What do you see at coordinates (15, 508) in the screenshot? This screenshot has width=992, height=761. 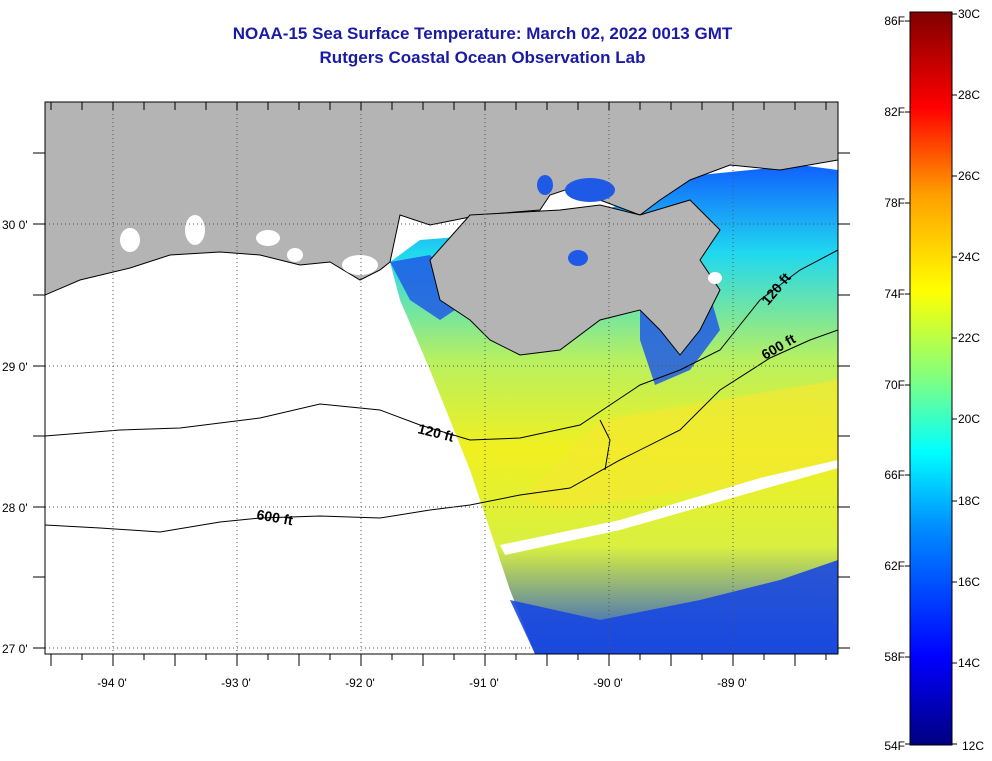 I see `lat-label: 28 0'` at bounding box center [15, 508].